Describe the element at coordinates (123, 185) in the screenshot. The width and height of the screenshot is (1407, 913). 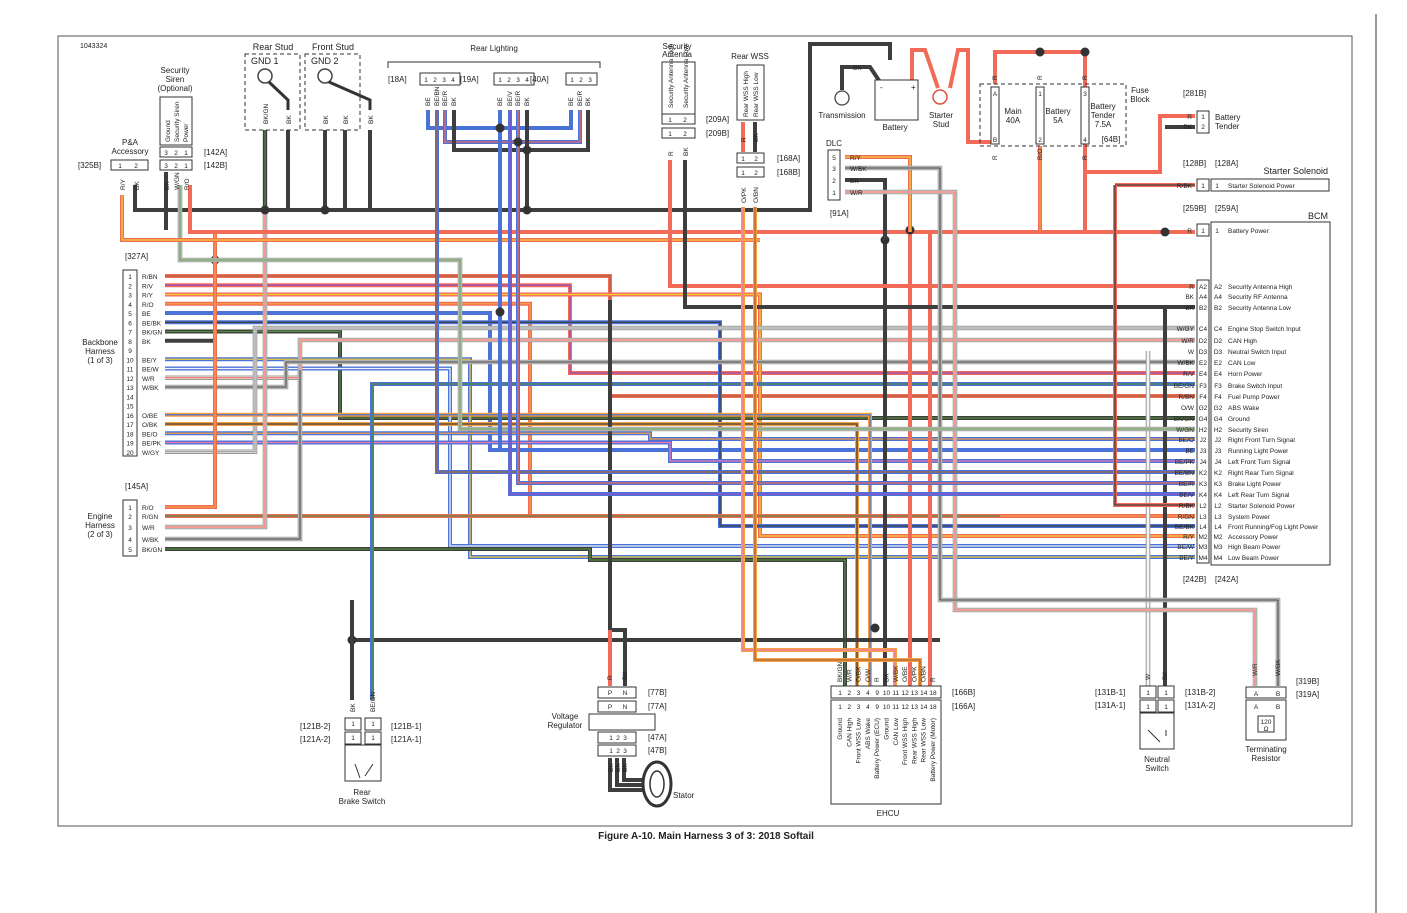
I see `pa-wire-label: R/Y` at that location.